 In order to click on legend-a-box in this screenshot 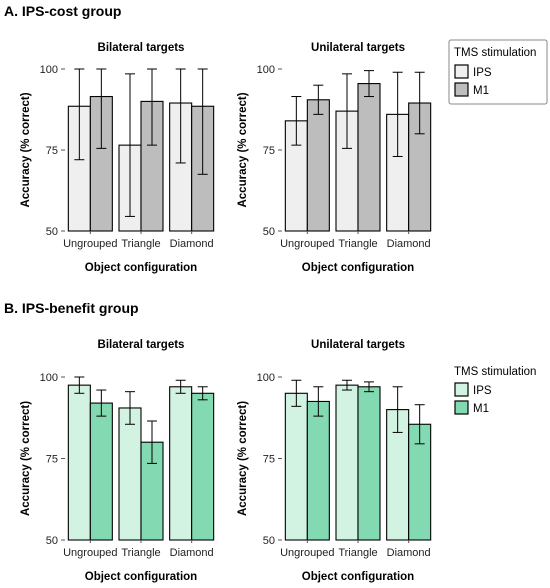, I will do `click(498, 72)`.